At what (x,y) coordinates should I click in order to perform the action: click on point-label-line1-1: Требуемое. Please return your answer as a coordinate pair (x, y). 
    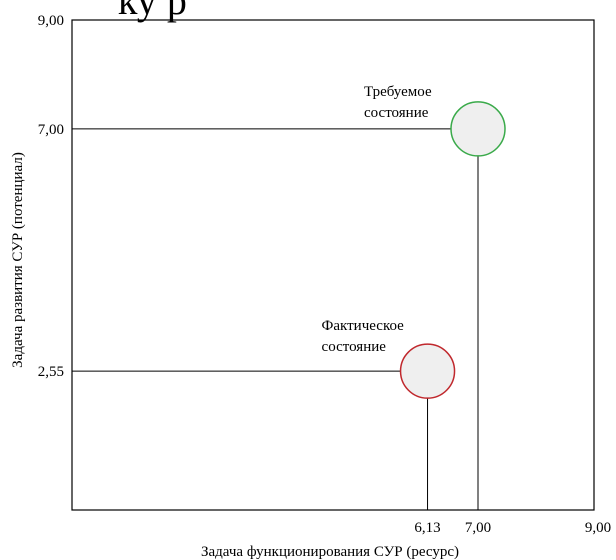
    Looking at the image, I should click on (398, 92).